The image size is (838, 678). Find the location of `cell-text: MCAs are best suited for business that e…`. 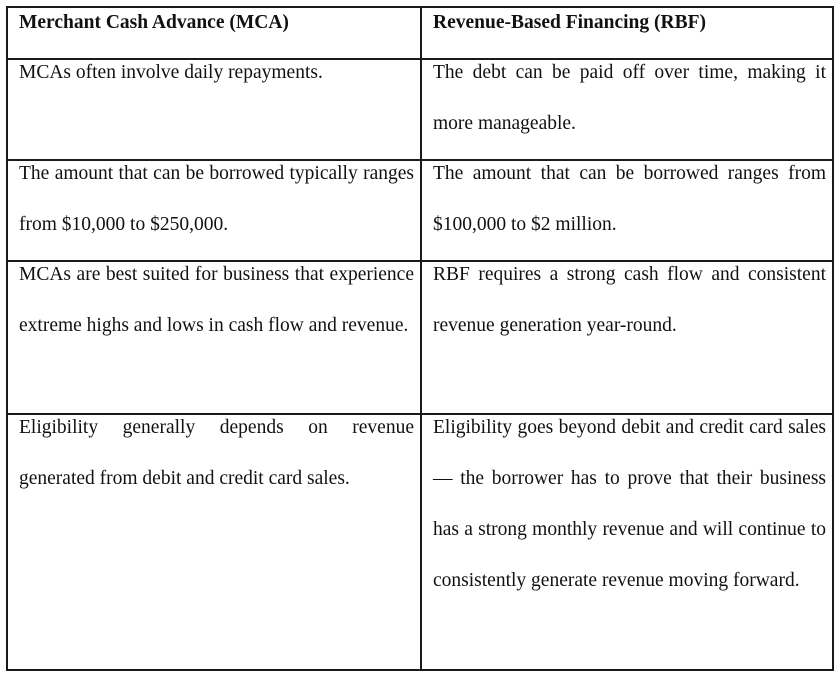

cell-text: MCAs are best suited for business that e… is located at coordinates (216, 300).